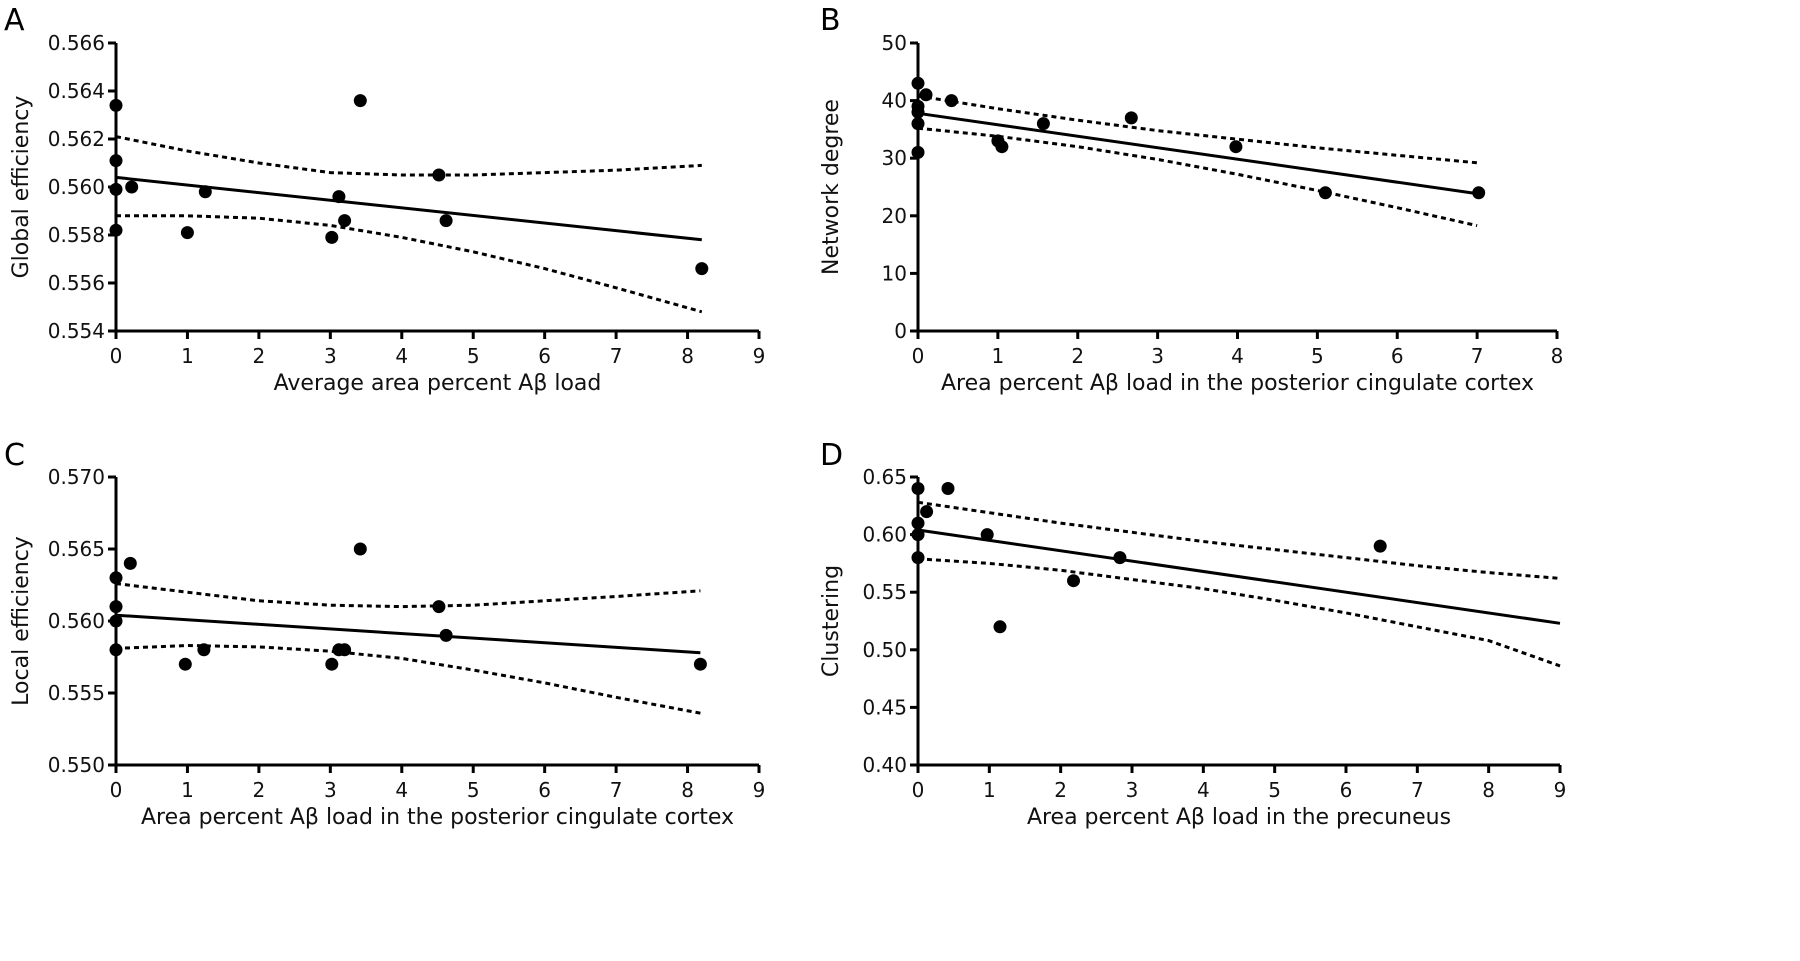  What do you see at coordinates (894, 43) in the screenshot?
I see `y-tick-label: 50` at bounding box center [894, 43].